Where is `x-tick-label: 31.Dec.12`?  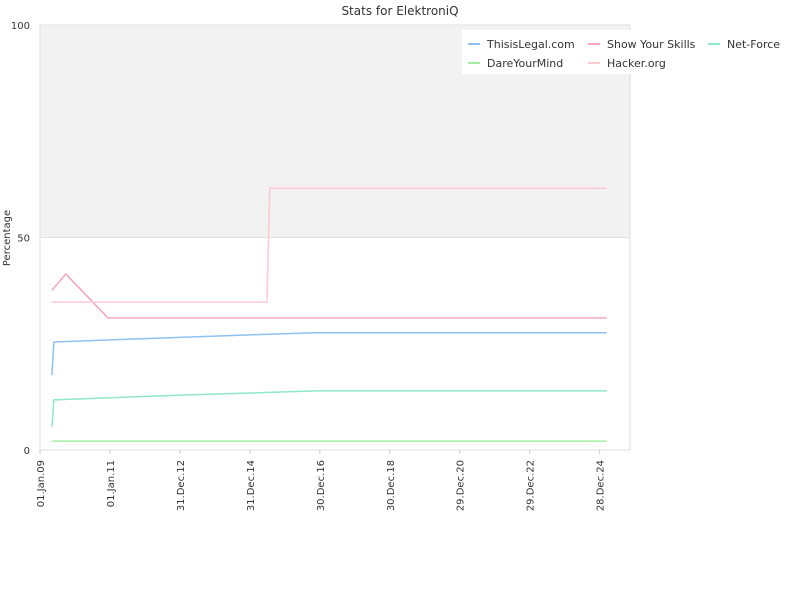
x-tick-label: 31.Dec.12 is located at coordinates (181, 485).